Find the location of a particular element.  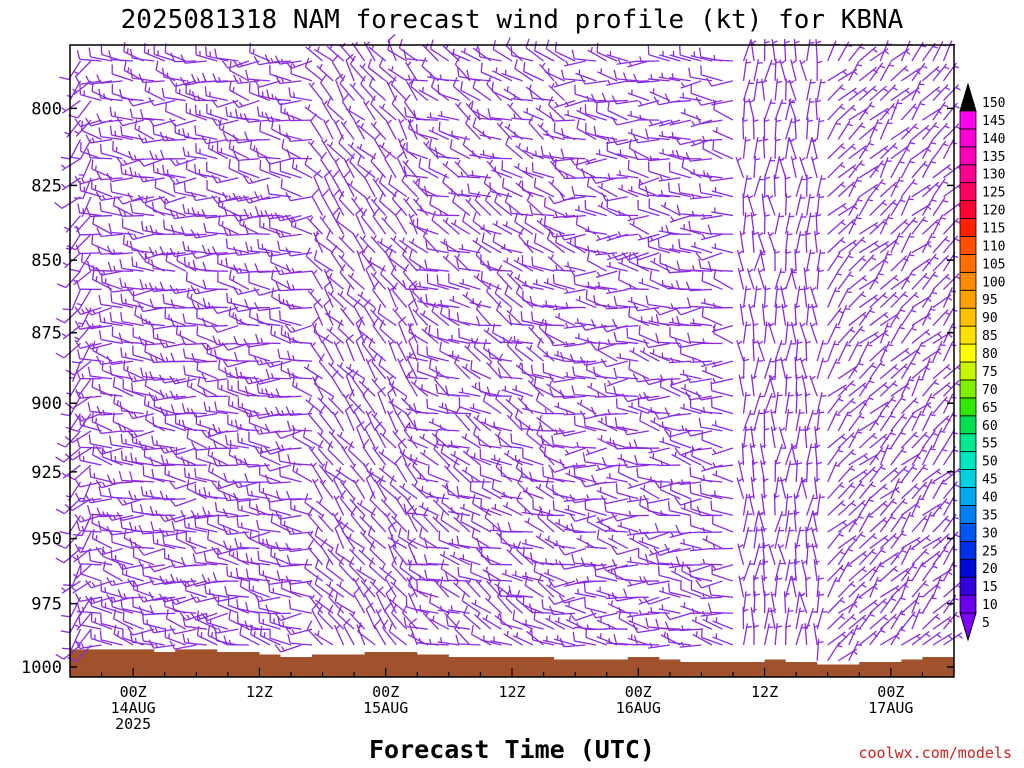

colorbar-label: 50 is located at coordinates (990, 462).